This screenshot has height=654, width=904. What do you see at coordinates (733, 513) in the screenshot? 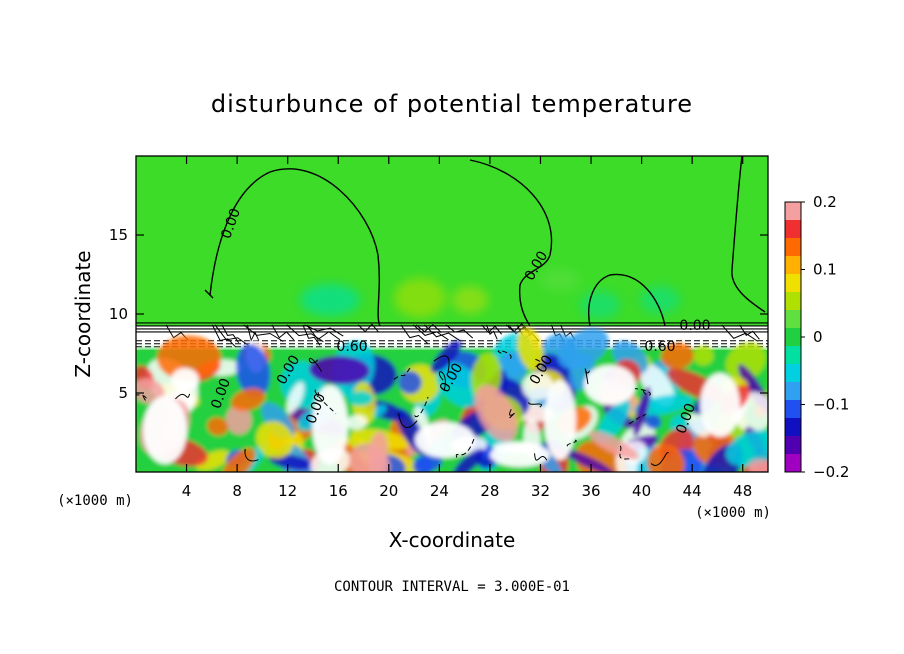
I see `x-unit-right: (×1000 m)` at bounding box center [733, 513].